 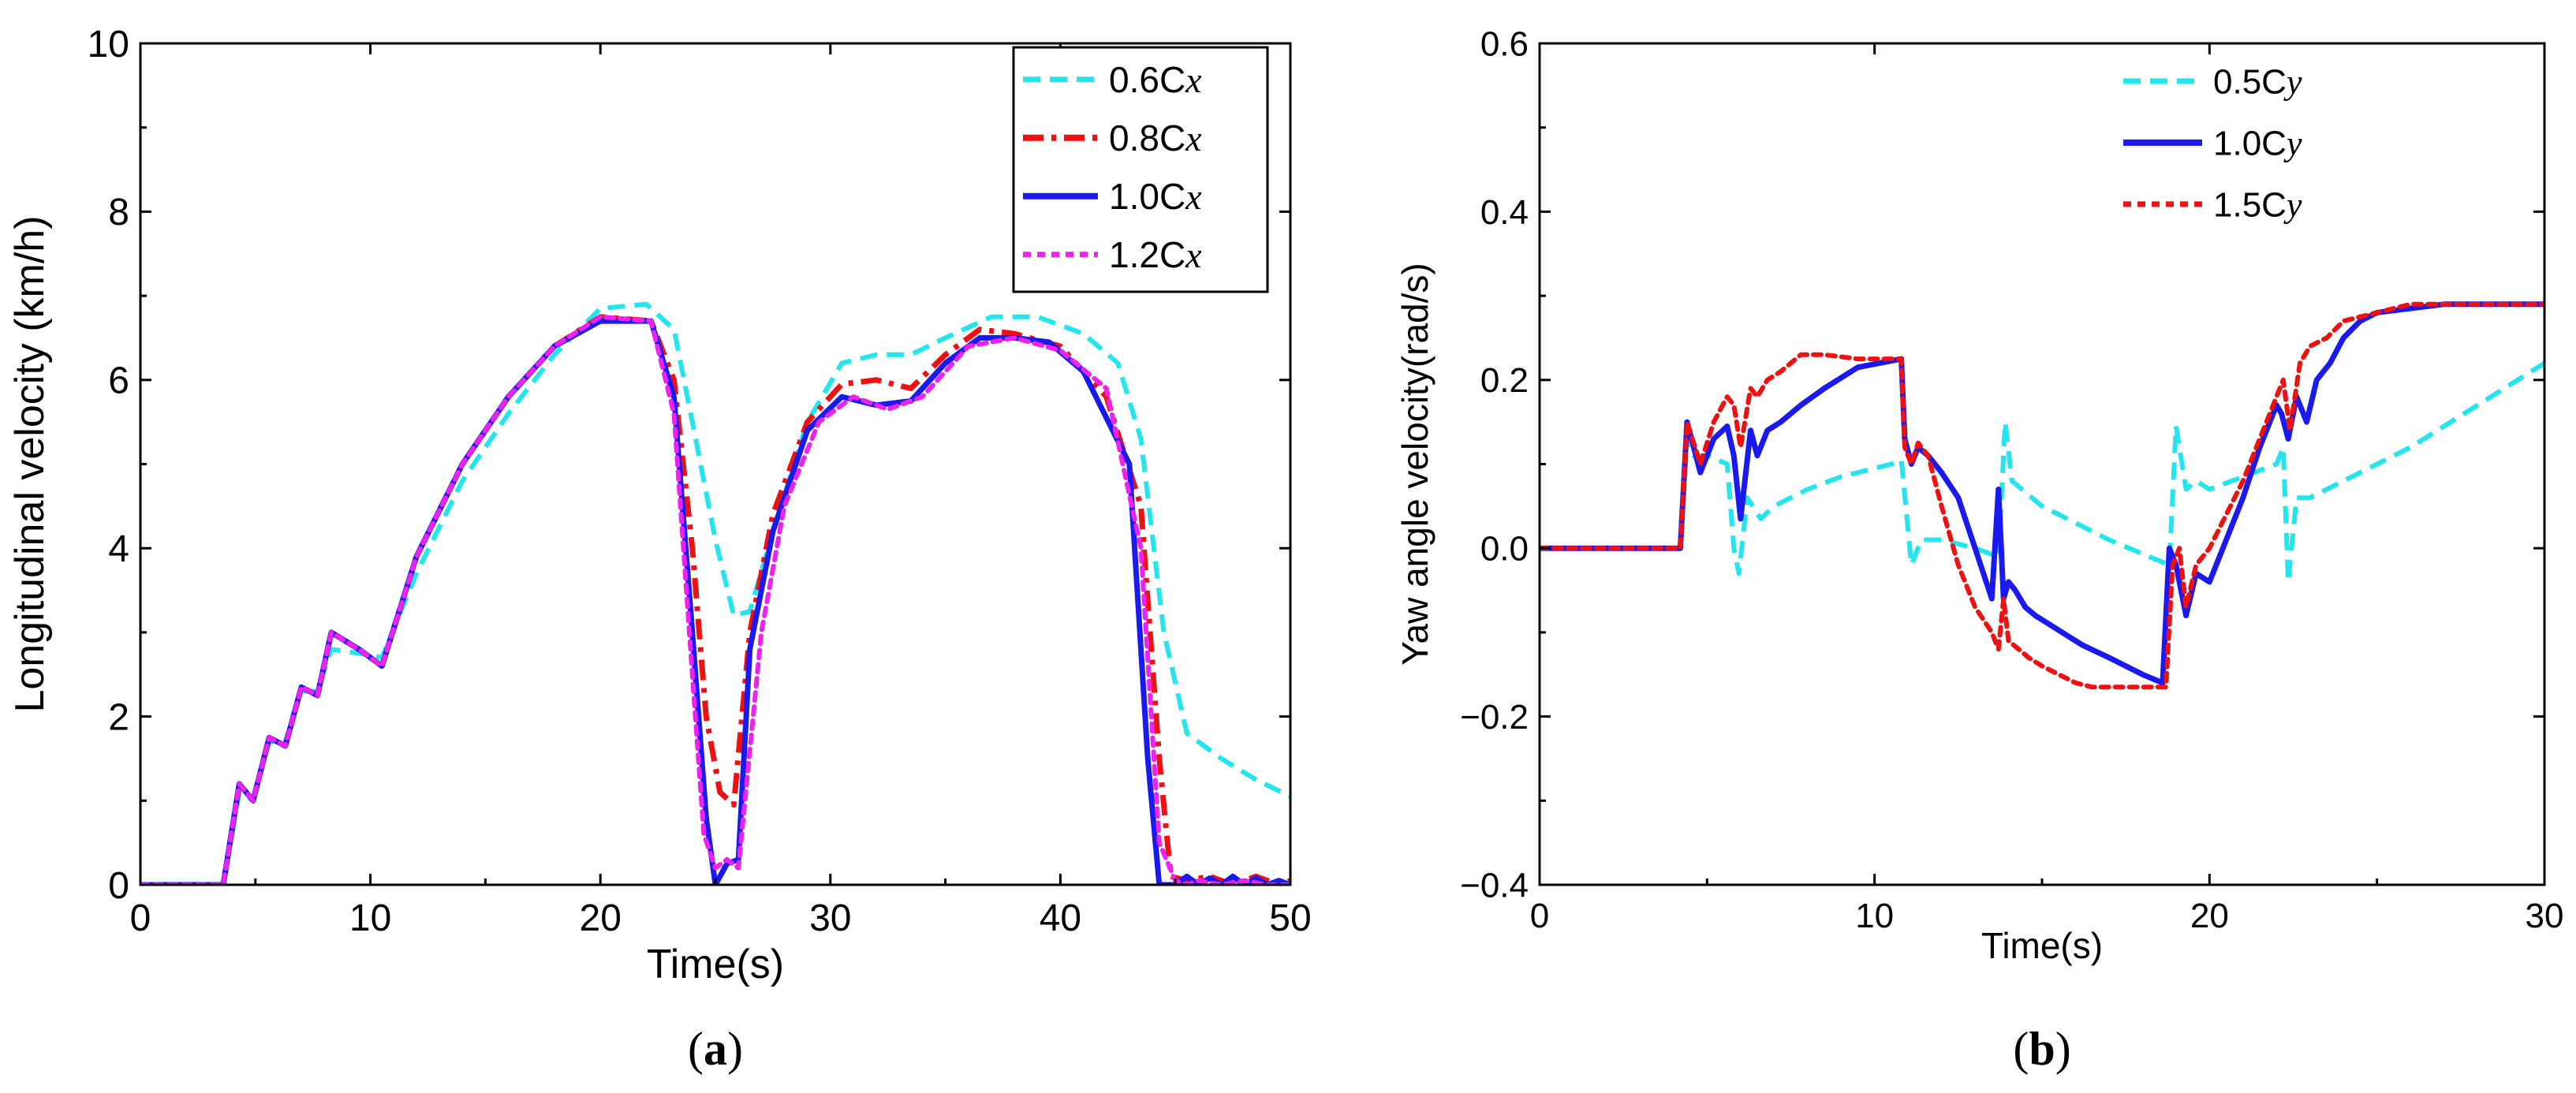 What do you see at coordinates (1147, 138) in the screenshot?
I see `legend-label-base: 0.8C` at bounding box center [1147, 138].